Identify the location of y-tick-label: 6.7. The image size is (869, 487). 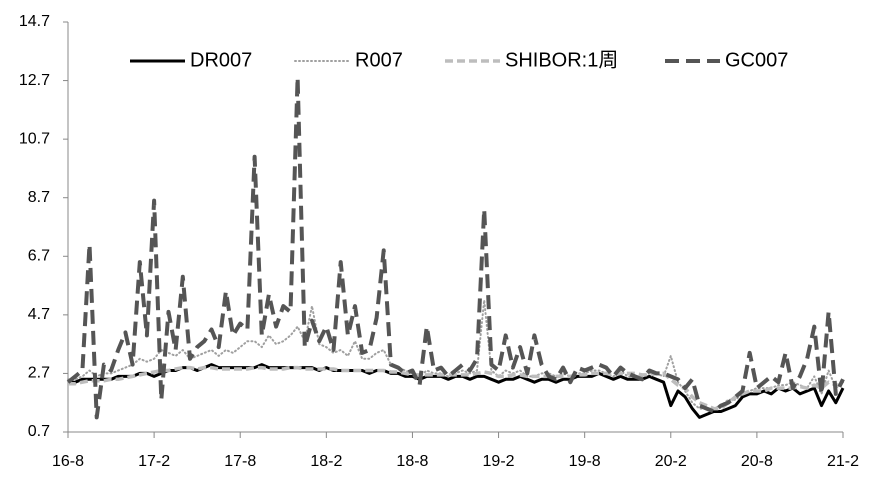
(39, 256).